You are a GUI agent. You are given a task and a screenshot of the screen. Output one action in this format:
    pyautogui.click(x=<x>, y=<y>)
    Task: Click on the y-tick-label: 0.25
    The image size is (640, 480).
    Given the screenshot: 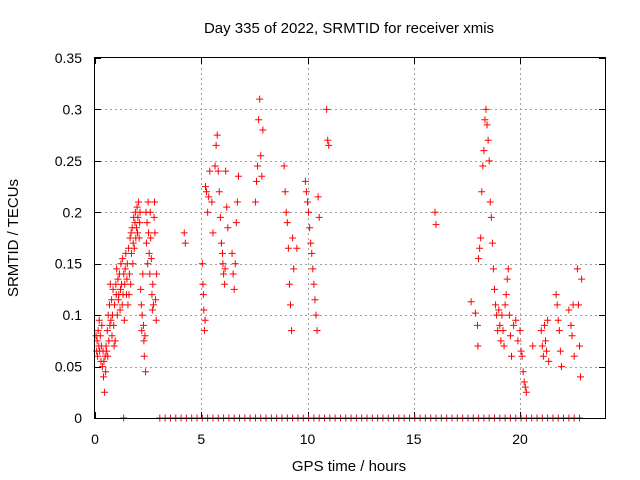 What is the action you would take?
    pyautogui.click(x=68, y=161)
    